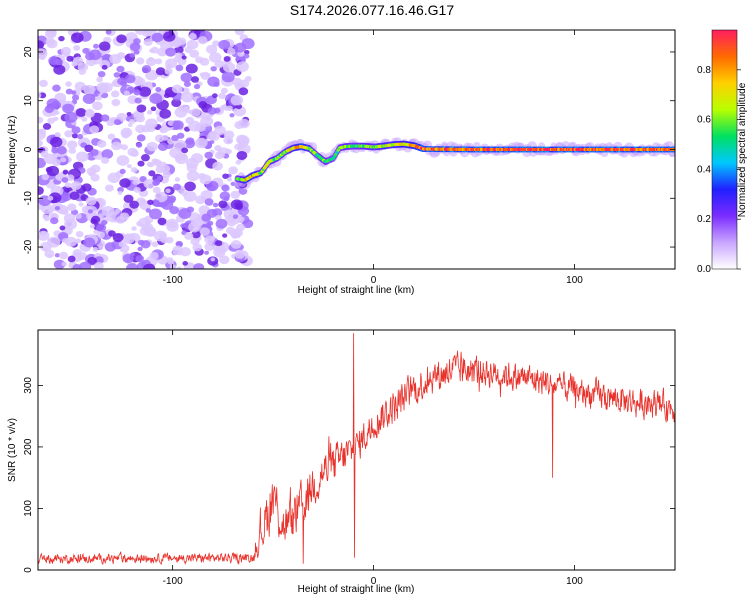 This screenshot has width=750, height=600. I want to click on colorbar-gradient, so click(724, 149).